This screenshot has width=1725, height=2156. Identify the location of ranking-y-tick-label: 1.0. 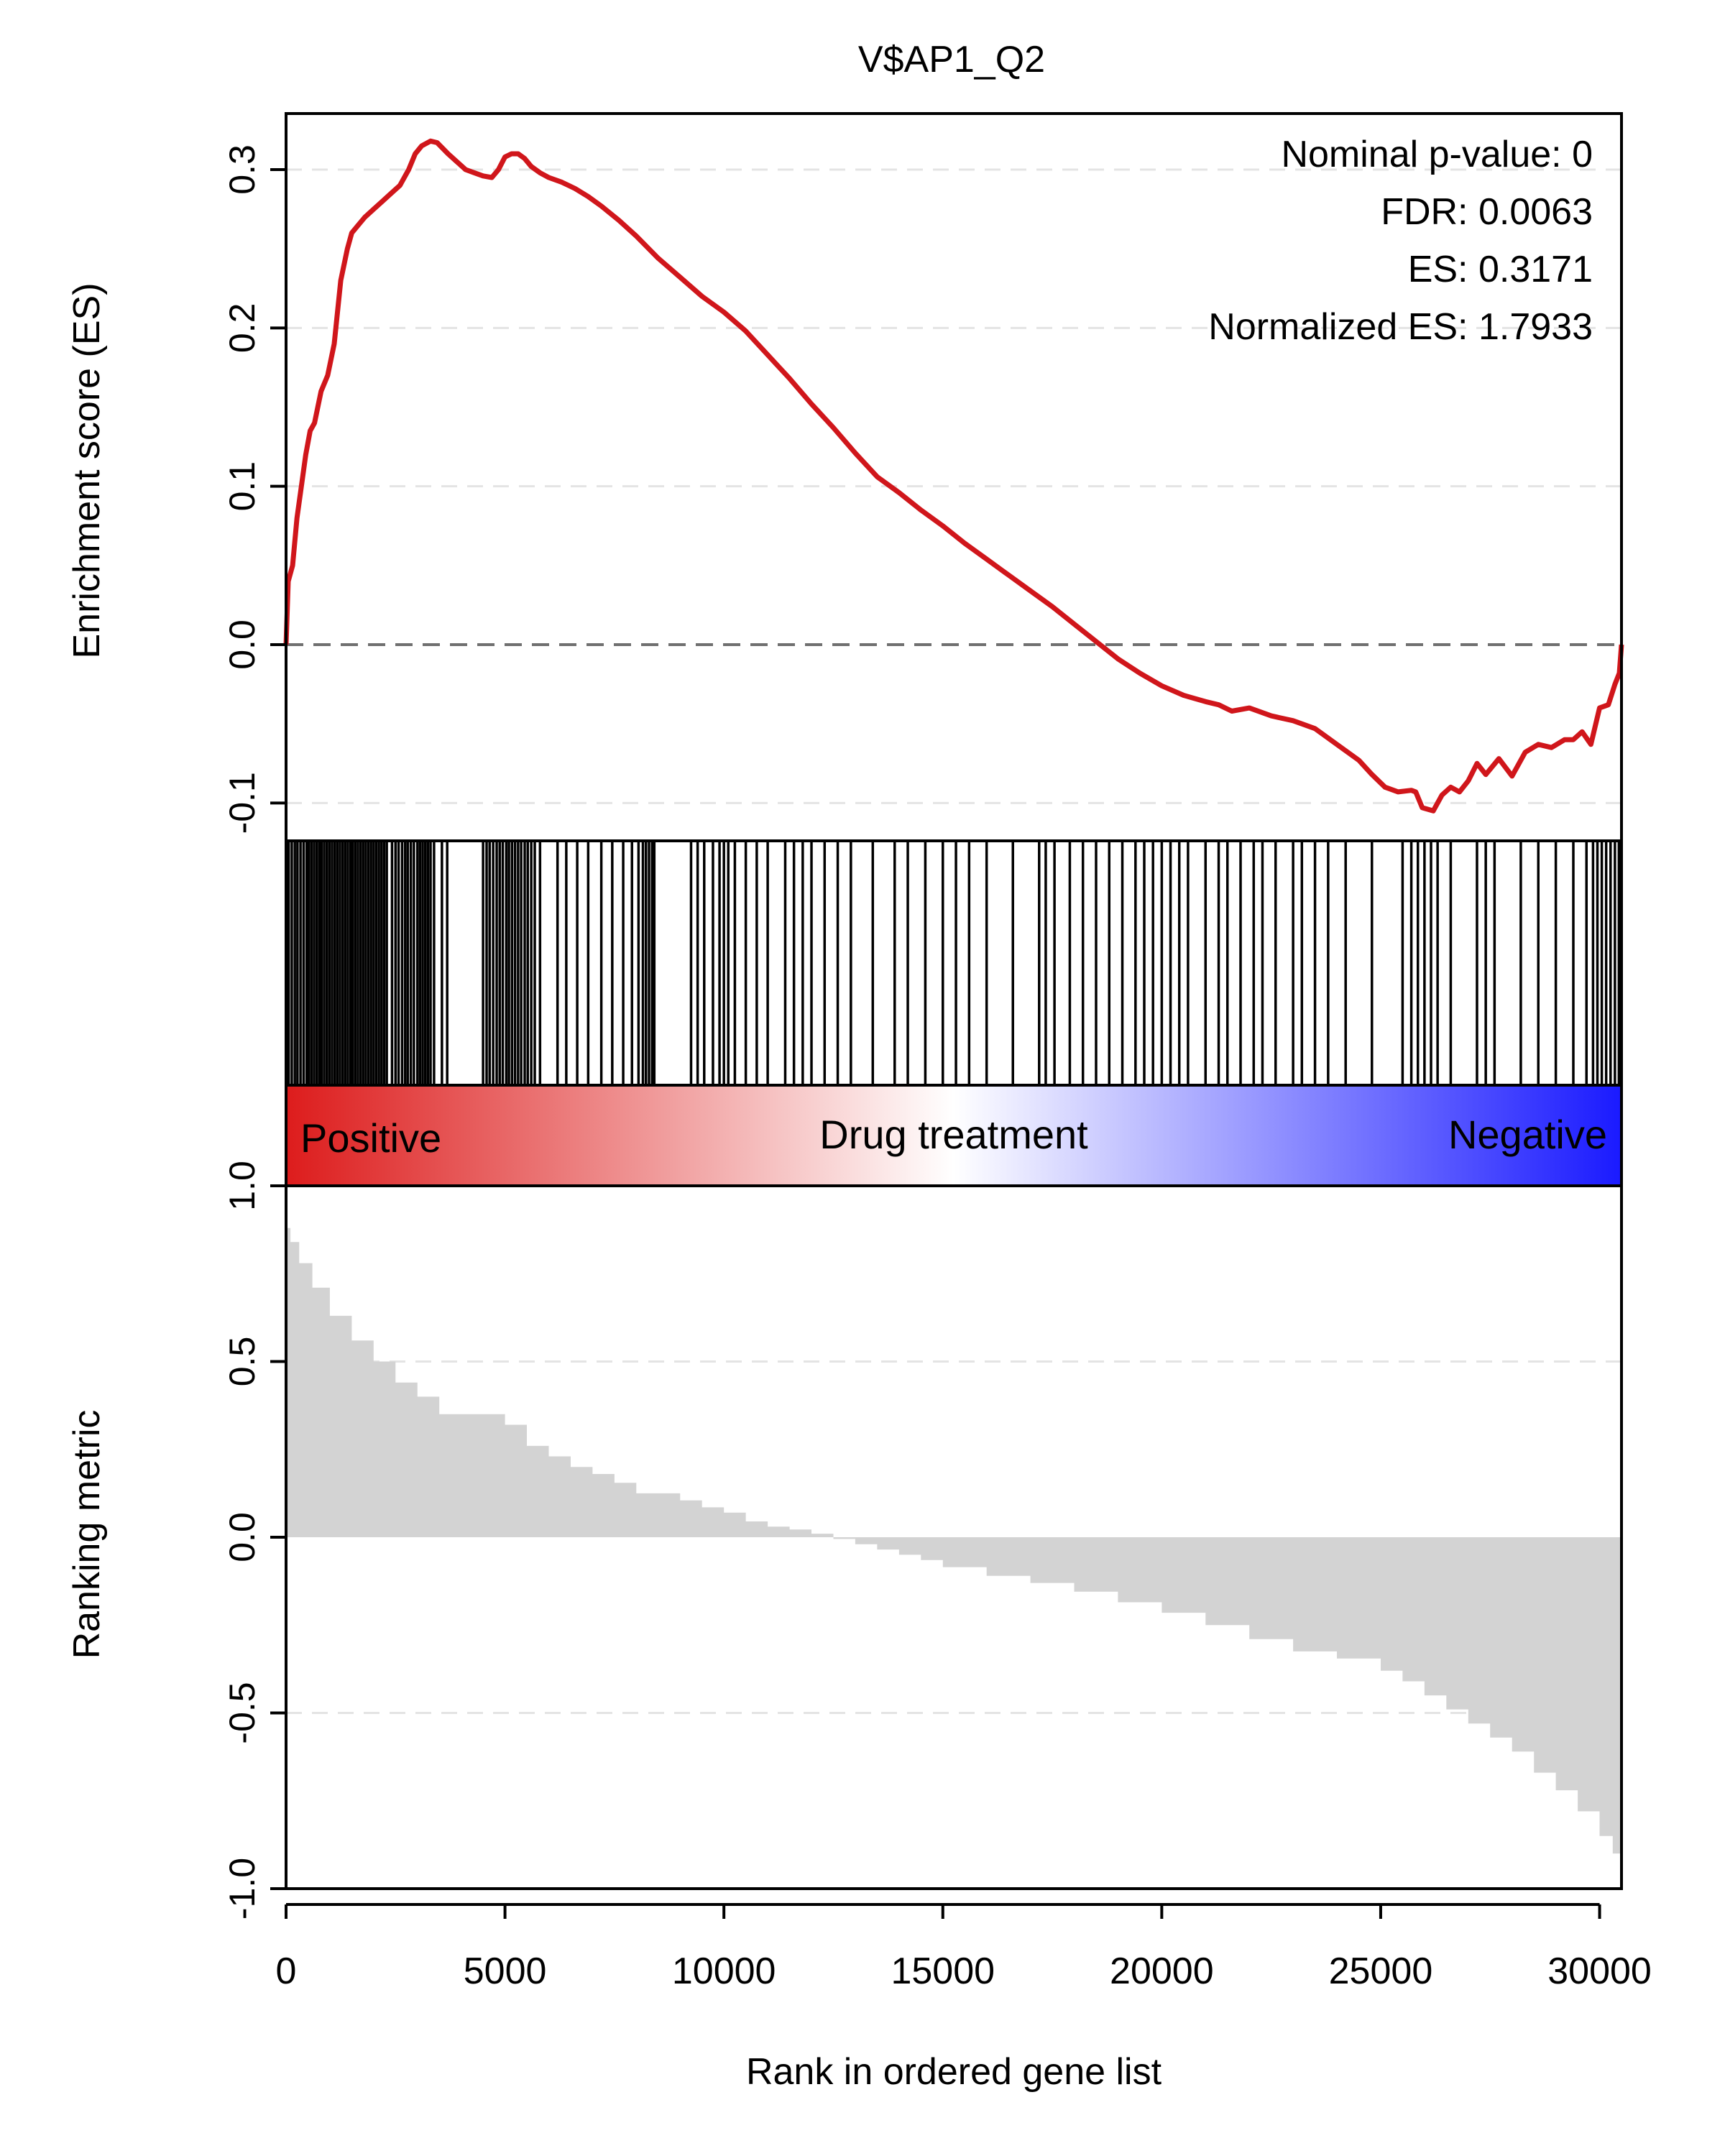
(242, 1186).